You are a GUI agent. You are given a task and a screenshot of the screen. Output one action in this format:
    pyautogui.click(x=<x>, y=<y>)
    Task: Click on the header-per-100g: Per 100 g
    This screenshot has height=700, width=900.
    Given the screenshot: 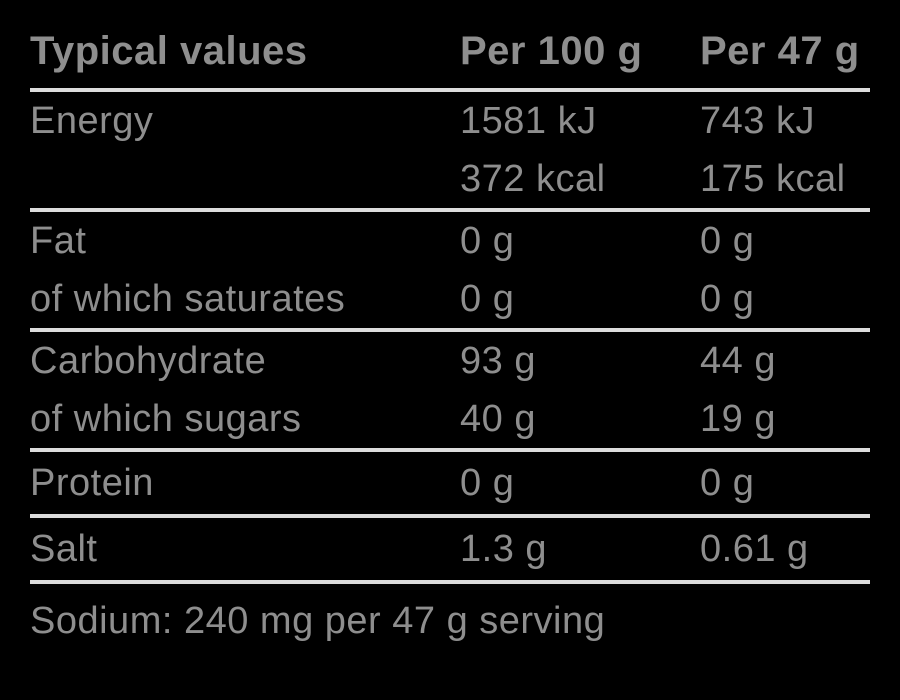 What is the action you would take?
    pyautogui.click(x=551, y=51)
    